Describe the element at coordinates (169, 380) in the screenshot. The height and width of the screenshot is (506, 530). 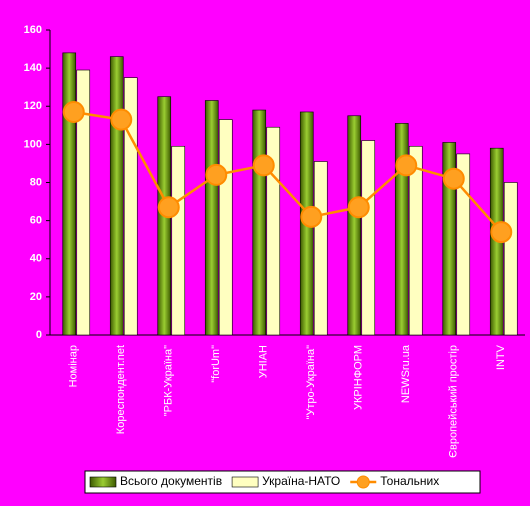
I see `x-tick-label: "РБК-Україна"` at that location.